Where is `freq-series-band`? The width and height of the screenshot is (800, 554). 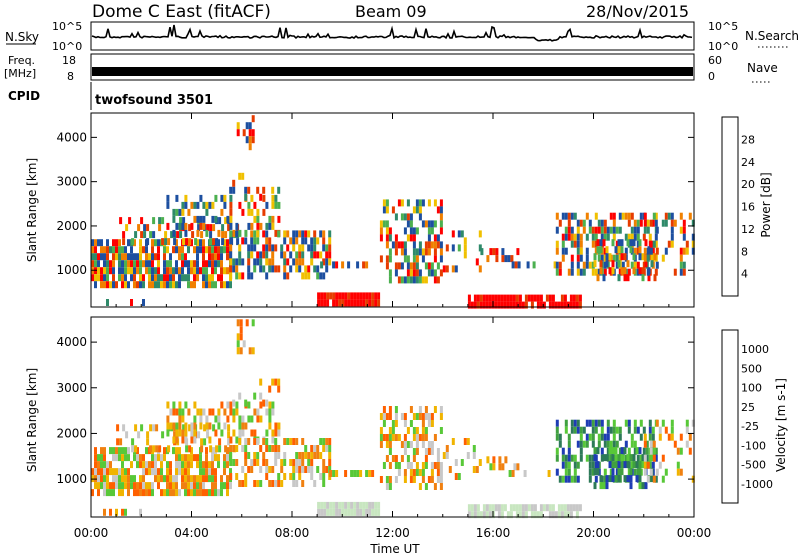 freq-series-band is located at coordinates (392, 71).